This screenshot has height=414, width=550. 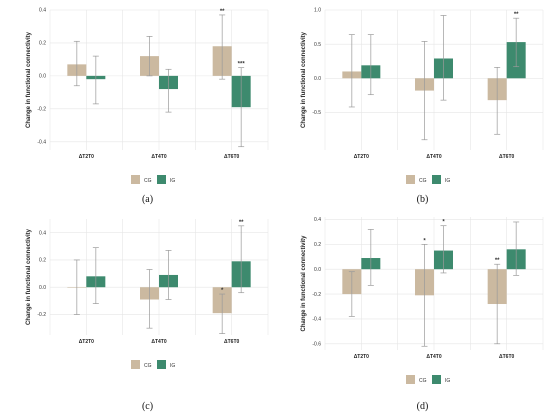 What do you see at coordinates (316, 344) in the screenshot?
I see `y-tick-label: -0.6` at bounding box center [316, 344].